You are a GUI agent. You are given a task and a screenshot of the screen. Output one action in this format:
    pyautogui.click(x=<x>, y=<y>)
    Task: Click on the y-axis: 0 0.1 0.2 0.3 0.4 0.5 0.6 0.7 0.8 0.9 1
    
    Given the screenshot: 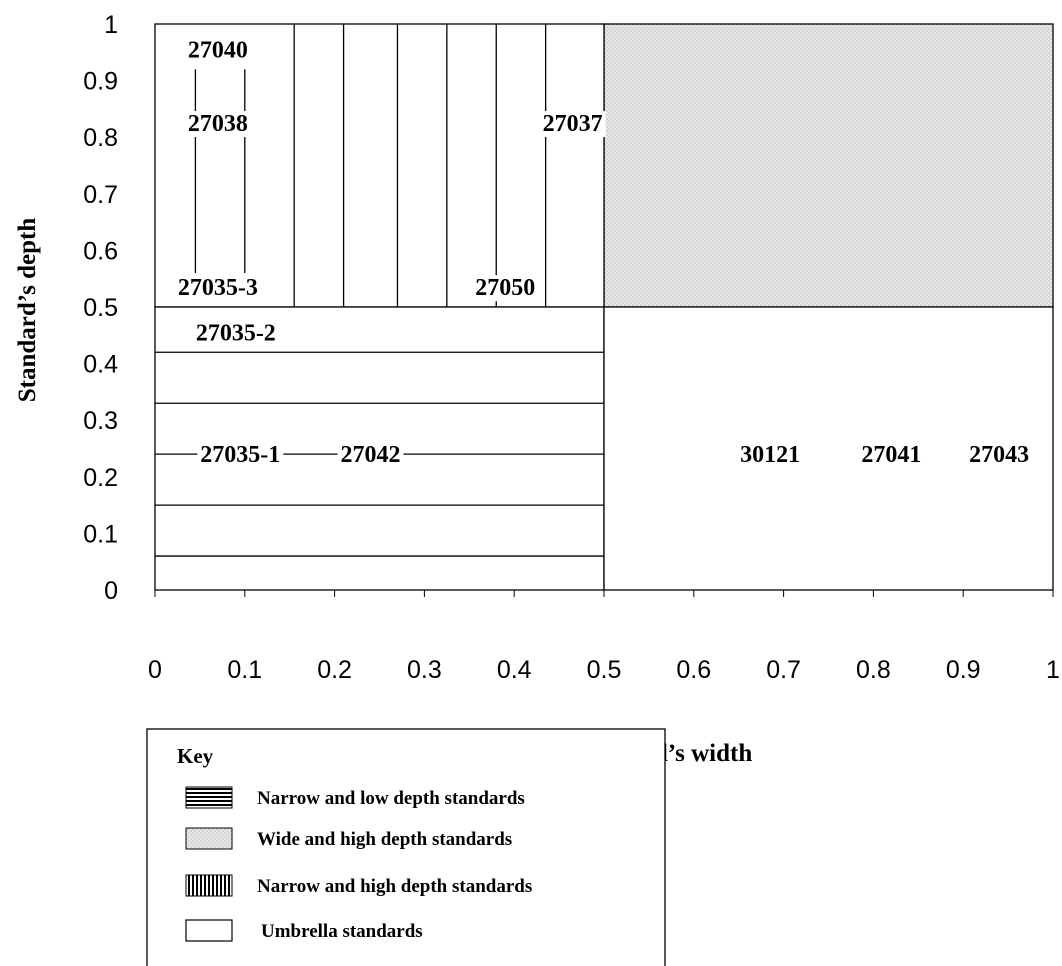 What is the action you would take?
    pyautogui.click(x=100, y=308)
    